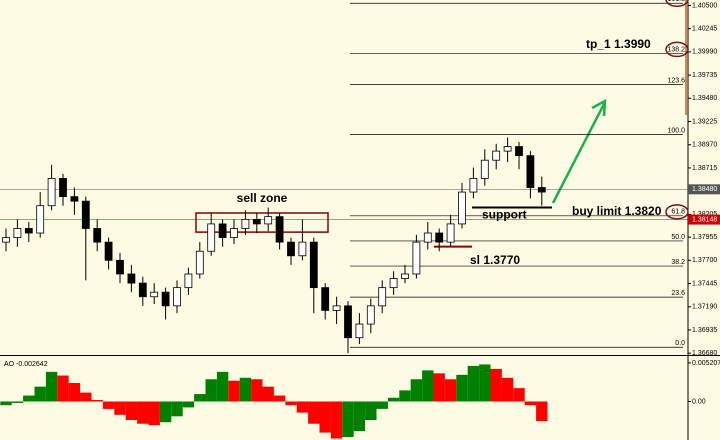 This screenshot has width=720, height=440. What do you see at coordinates (704, 237) in the screenshot?
I see `y-tick-label: 1.37955` at bounding box center [704, 237].